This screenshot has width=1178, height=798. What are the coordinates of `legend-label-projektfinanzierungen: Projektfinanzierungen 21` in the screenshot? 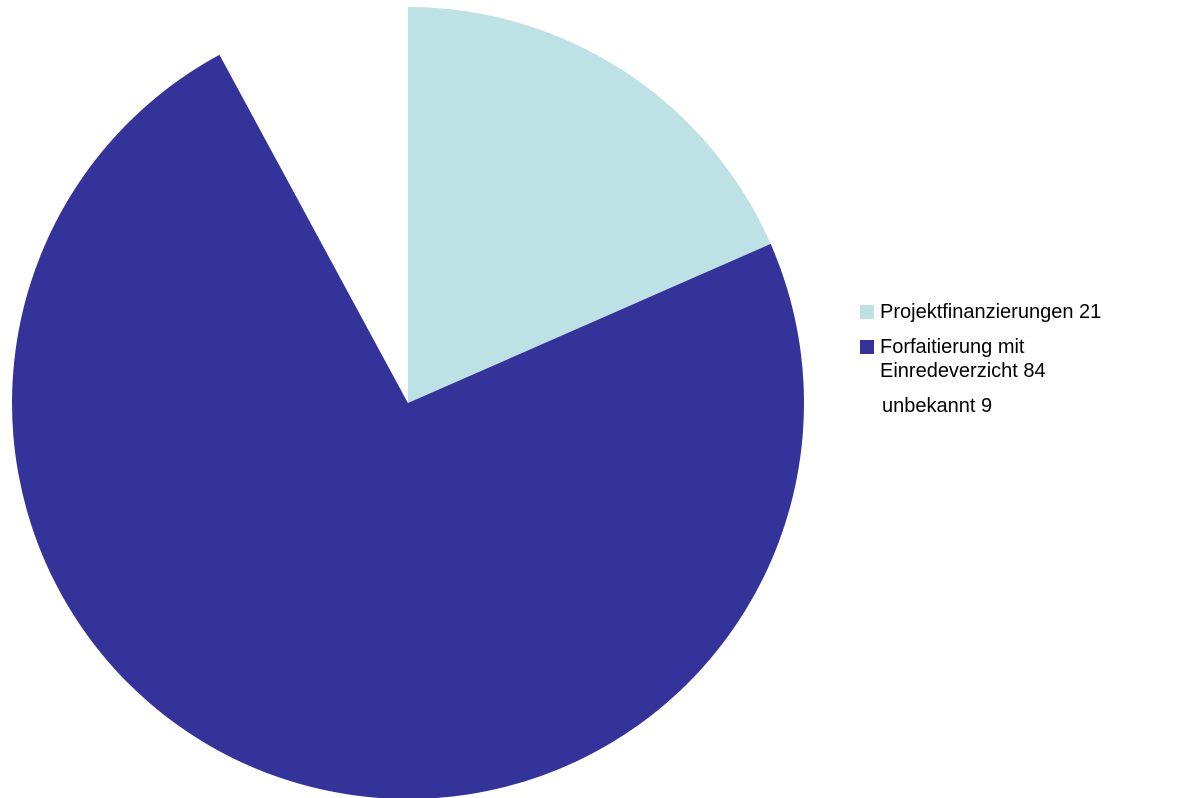 It's located at (991, 312).